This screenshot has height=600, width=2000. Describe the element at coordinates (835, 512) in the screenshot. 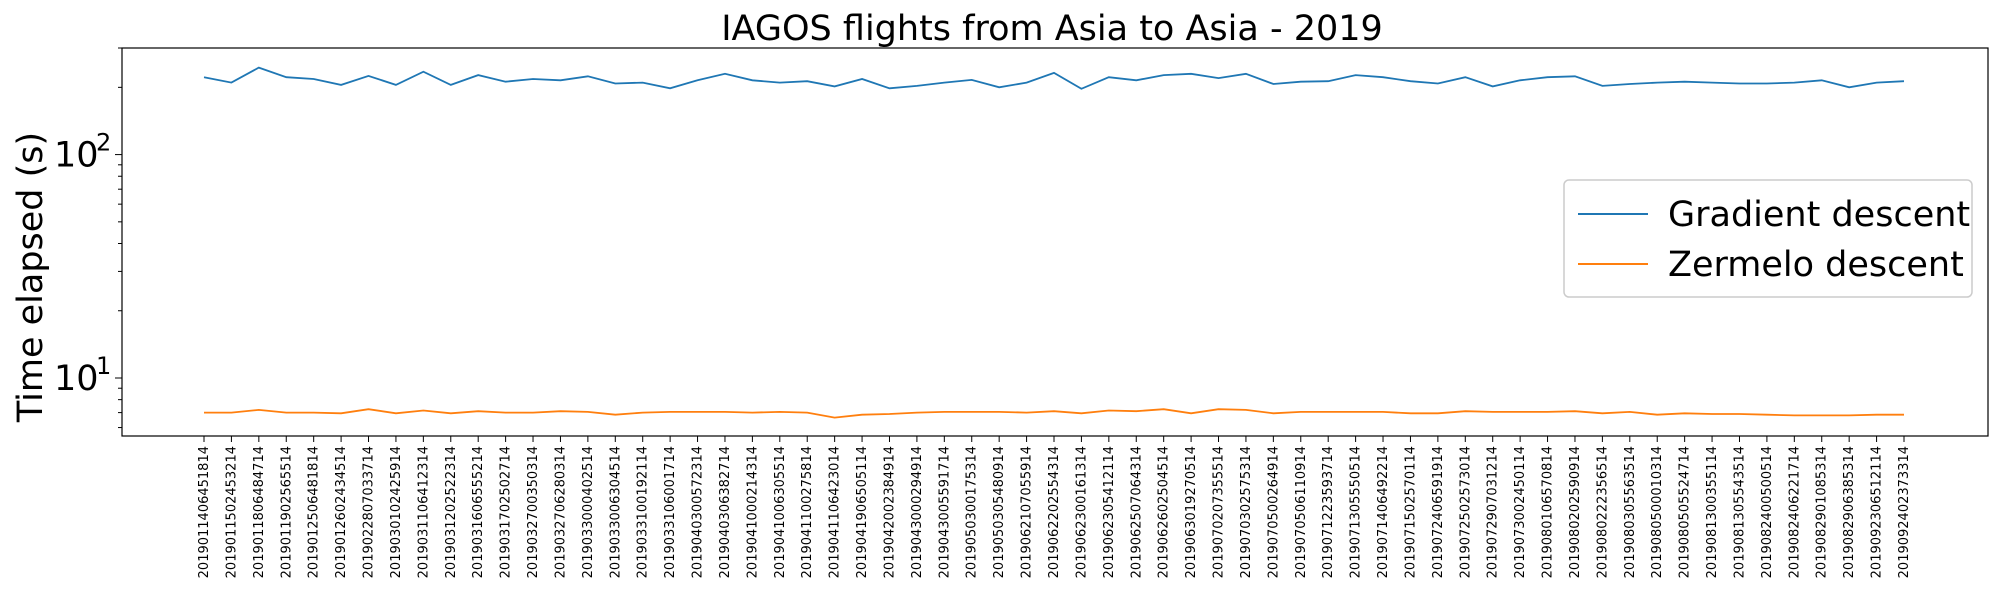

I see `x-tick-label: 2019041106423014` at that location.